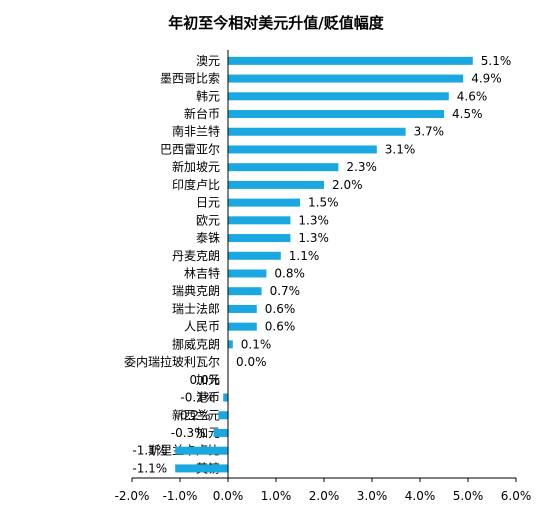 Image resolution: width=550 pixels, height=517 pixels. Describe the element at coordinates (208, 220) in the screenshot. I see `category-label: 欧元` at that location.